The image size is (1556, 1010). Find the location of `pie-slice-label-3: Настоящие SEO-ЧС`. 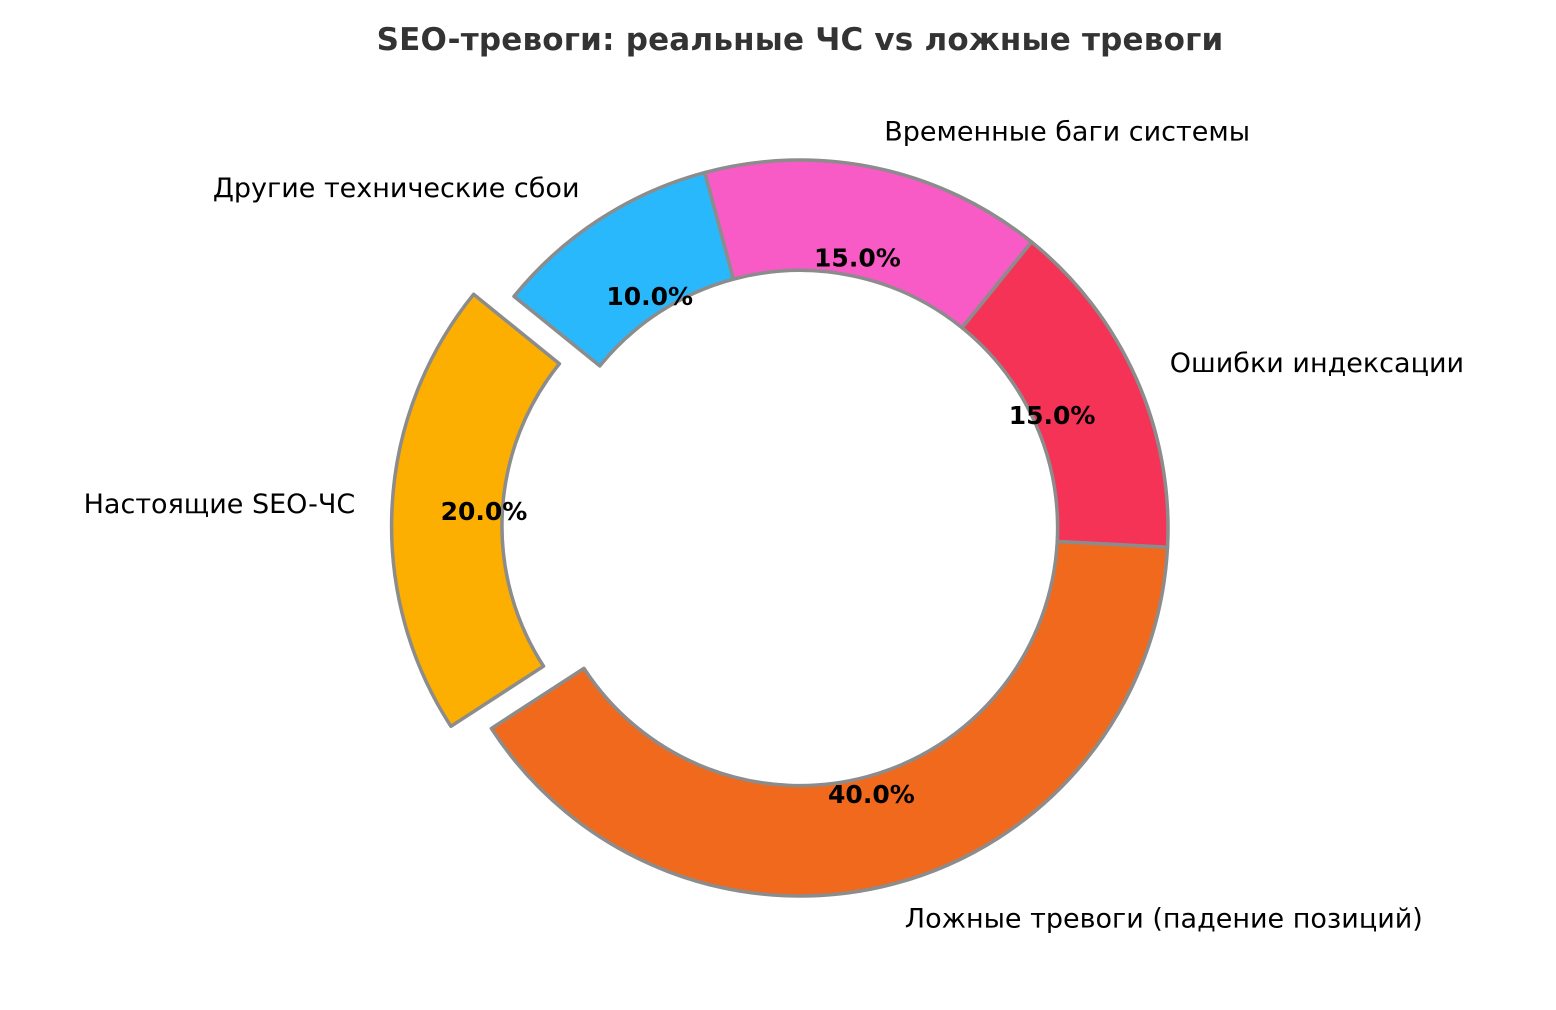

pie-slice-label-3: Настоящие SEO-ЧС is located at coordinates (220, 504).